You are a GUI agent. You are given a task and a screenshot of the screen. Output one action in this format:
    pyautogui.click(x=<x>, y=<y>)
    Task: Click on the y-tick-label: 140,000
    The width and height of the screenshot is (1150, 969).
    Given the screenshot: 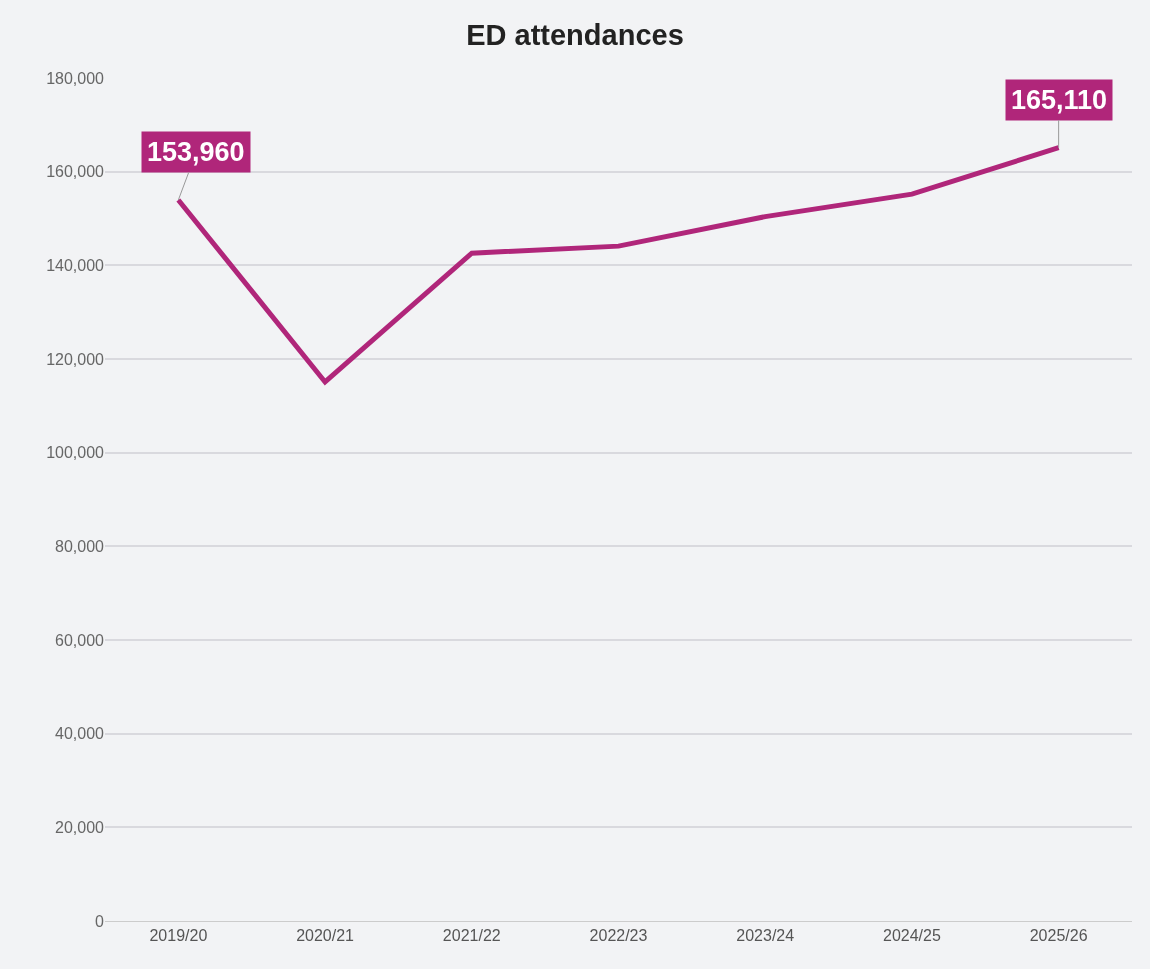 What is the action you would take?
    pyautogui.click(x=75, y=265)
    